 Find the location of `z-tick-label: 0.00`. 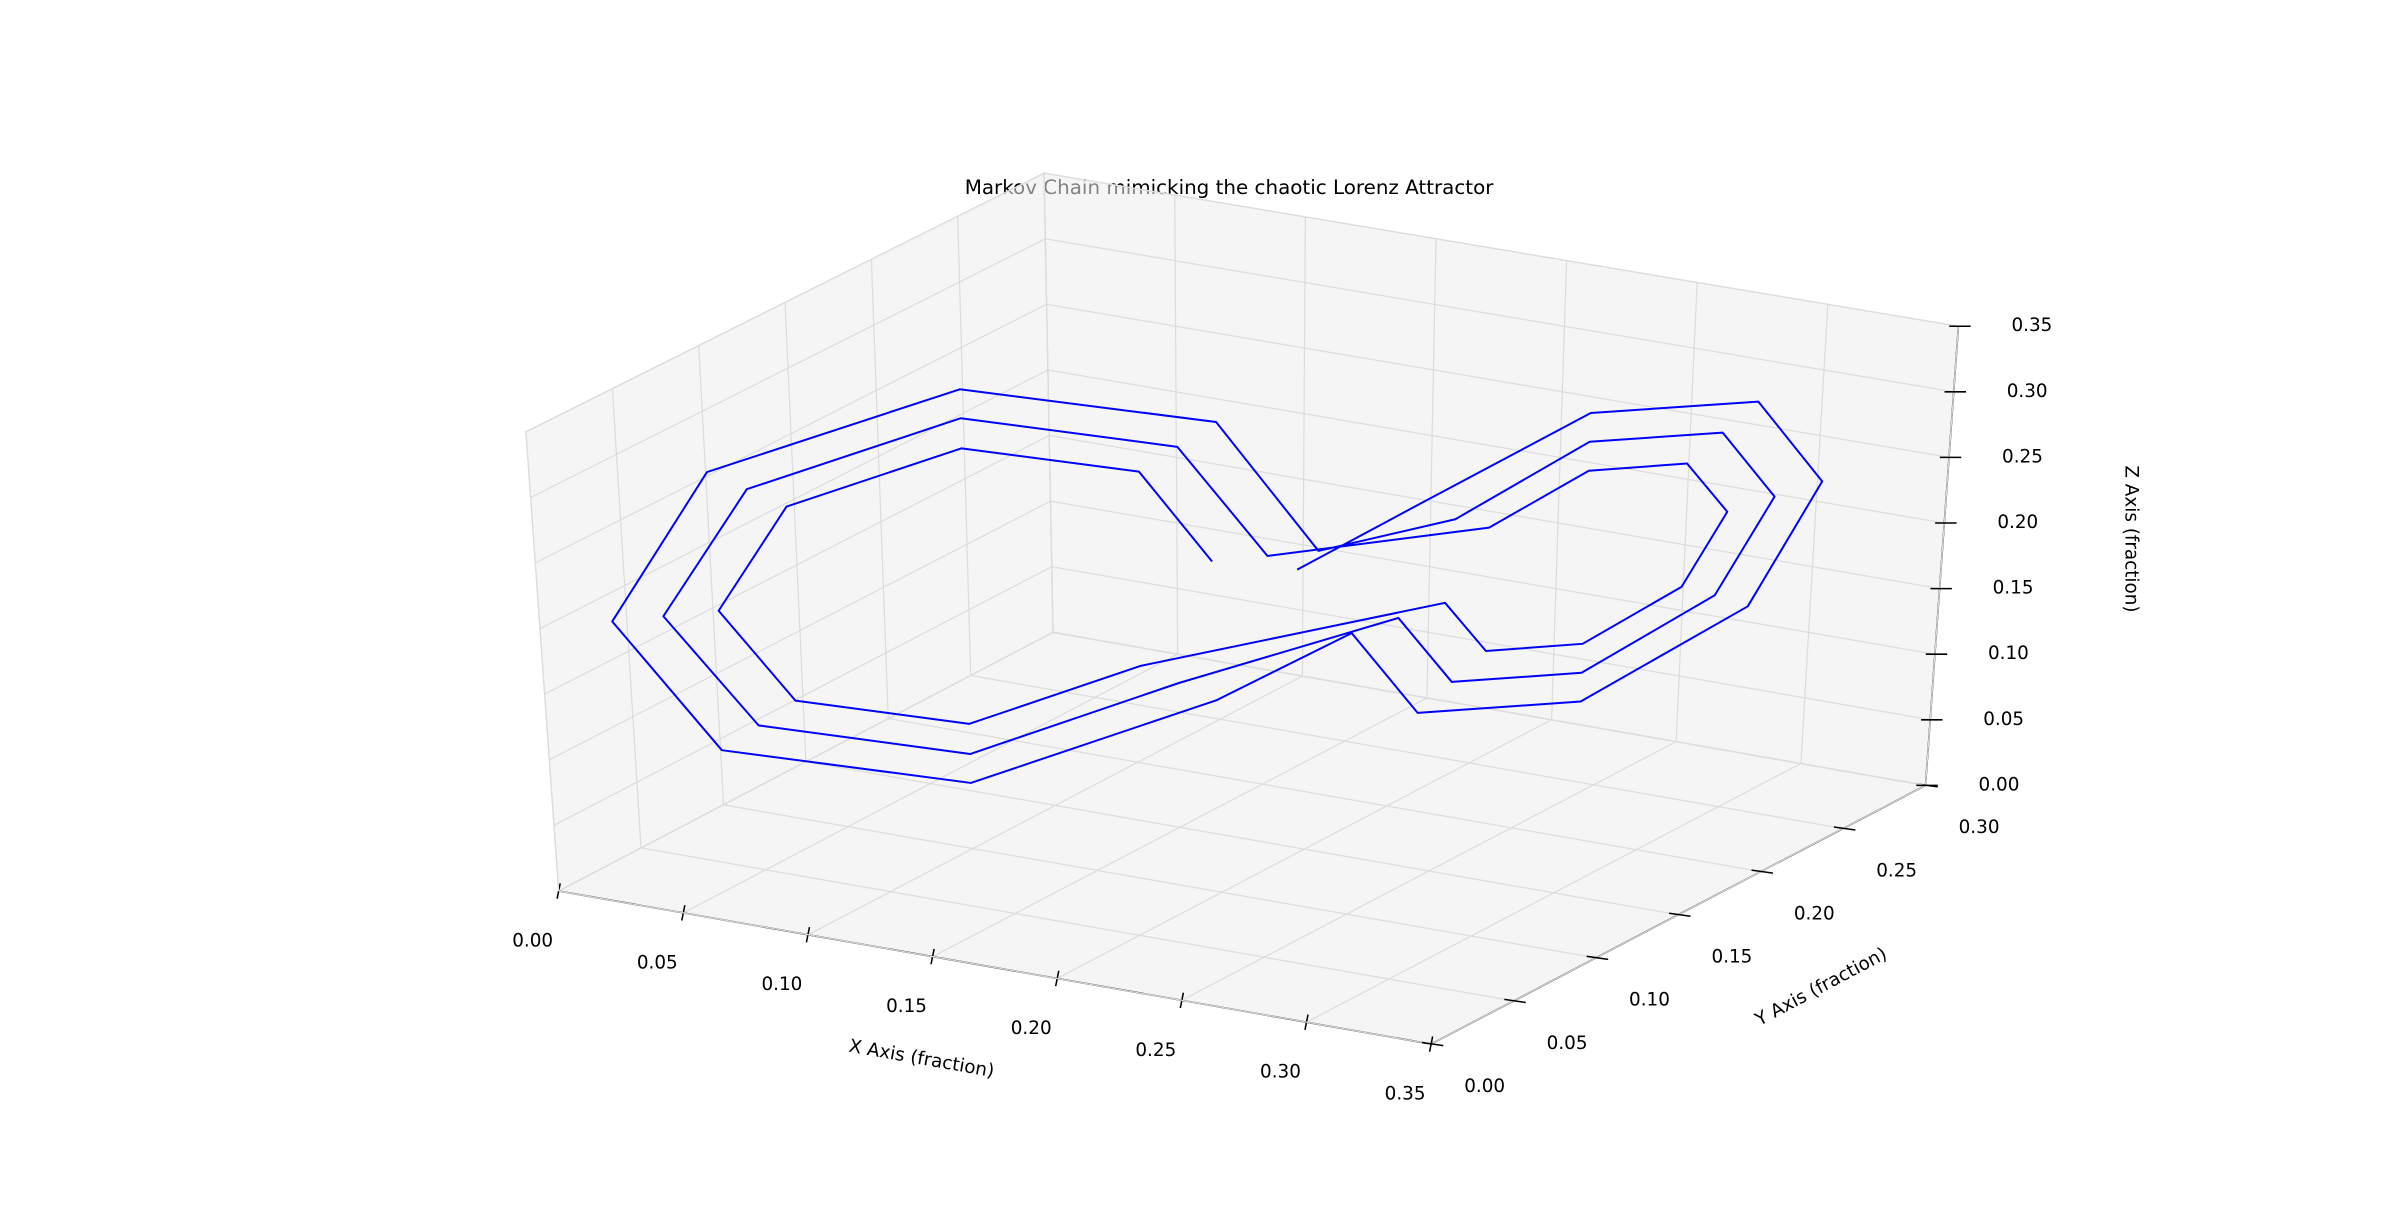

z-tick-label: 0.00 is located at coordinates (1999, 784).